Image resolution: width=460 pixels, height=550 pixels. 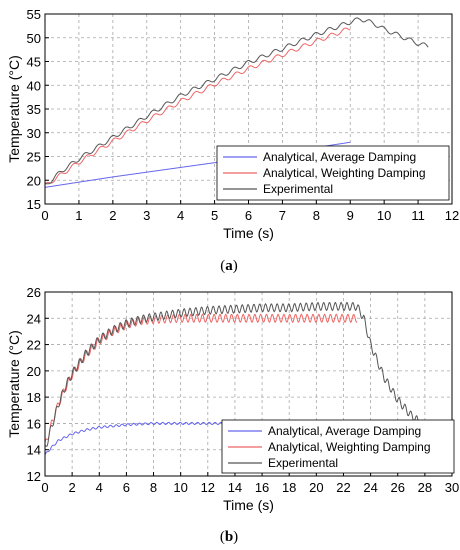 I want to click on x-tick-label: 9, so click(x=350, y=215).